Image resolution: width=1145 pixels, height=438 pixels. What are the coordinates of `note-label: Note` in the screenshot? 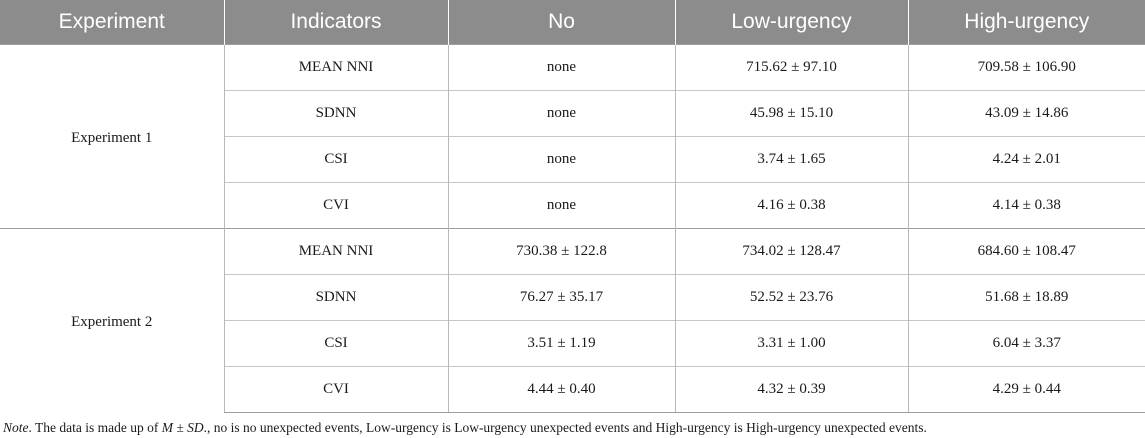 It's located at (16, 427).